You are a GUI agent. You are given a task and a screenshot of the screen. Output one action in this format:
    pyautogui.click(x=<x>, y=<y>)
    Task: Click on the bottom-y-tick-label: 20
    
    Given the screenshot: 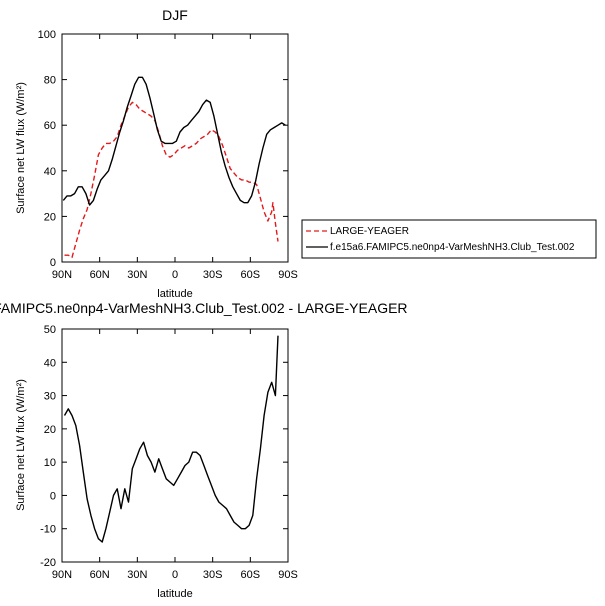 What is the action you would take?
    pyautogui.click(x=50, y=430)
    